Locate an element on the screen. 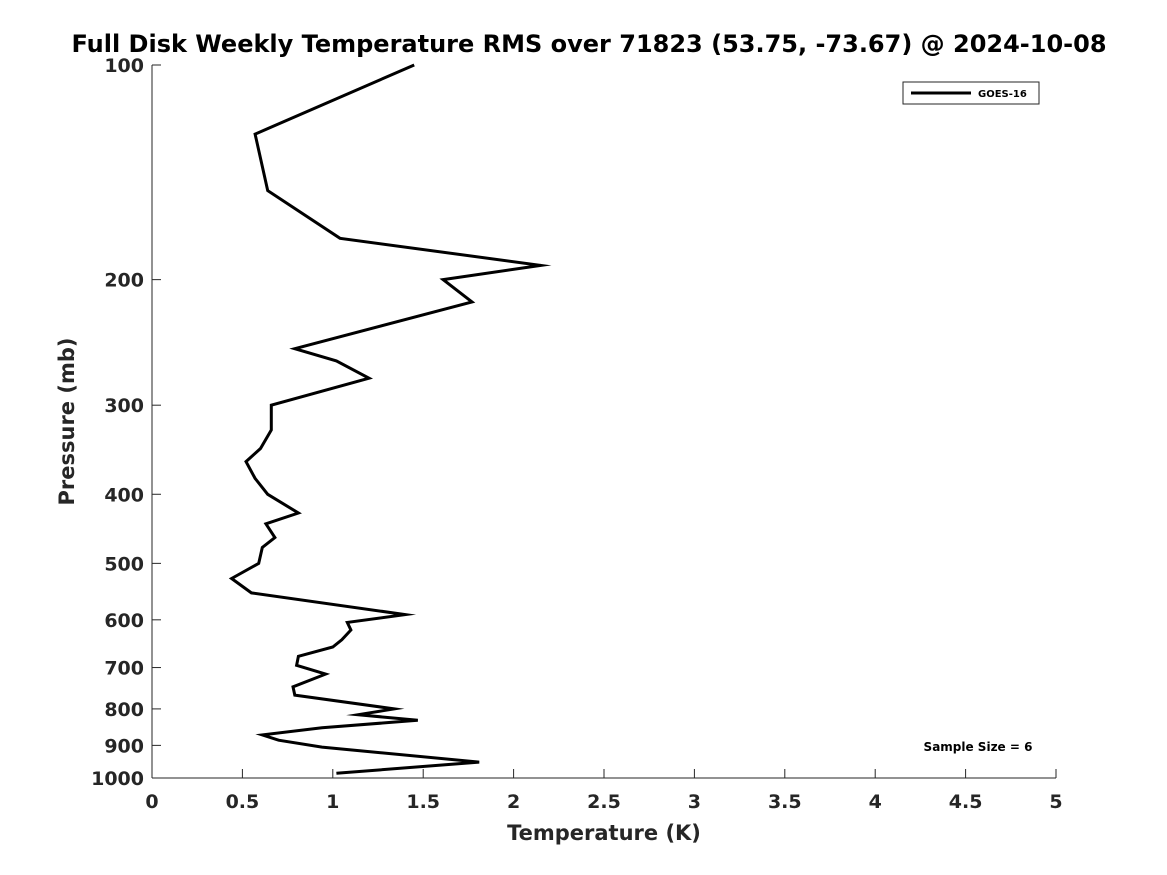 The width and height of the screenshot is (1167, 875). x-tick-label: 2.5 is located at coordinates (604, 802).